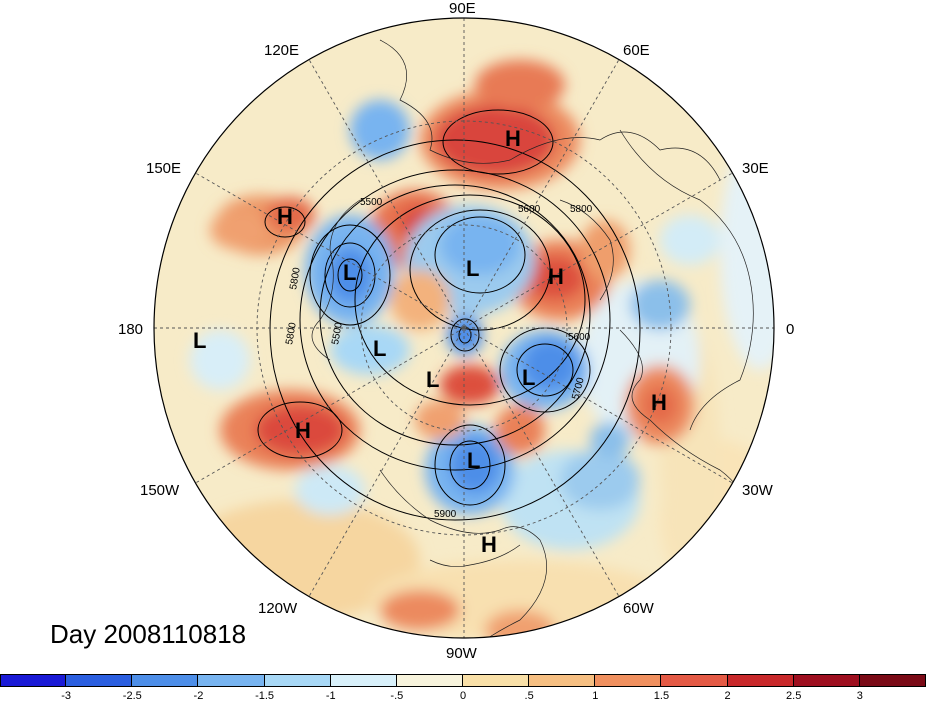  Describe the element at coordinates (758, 490) in the screenshot. I see `lon-label-30w: 30W` at that location.